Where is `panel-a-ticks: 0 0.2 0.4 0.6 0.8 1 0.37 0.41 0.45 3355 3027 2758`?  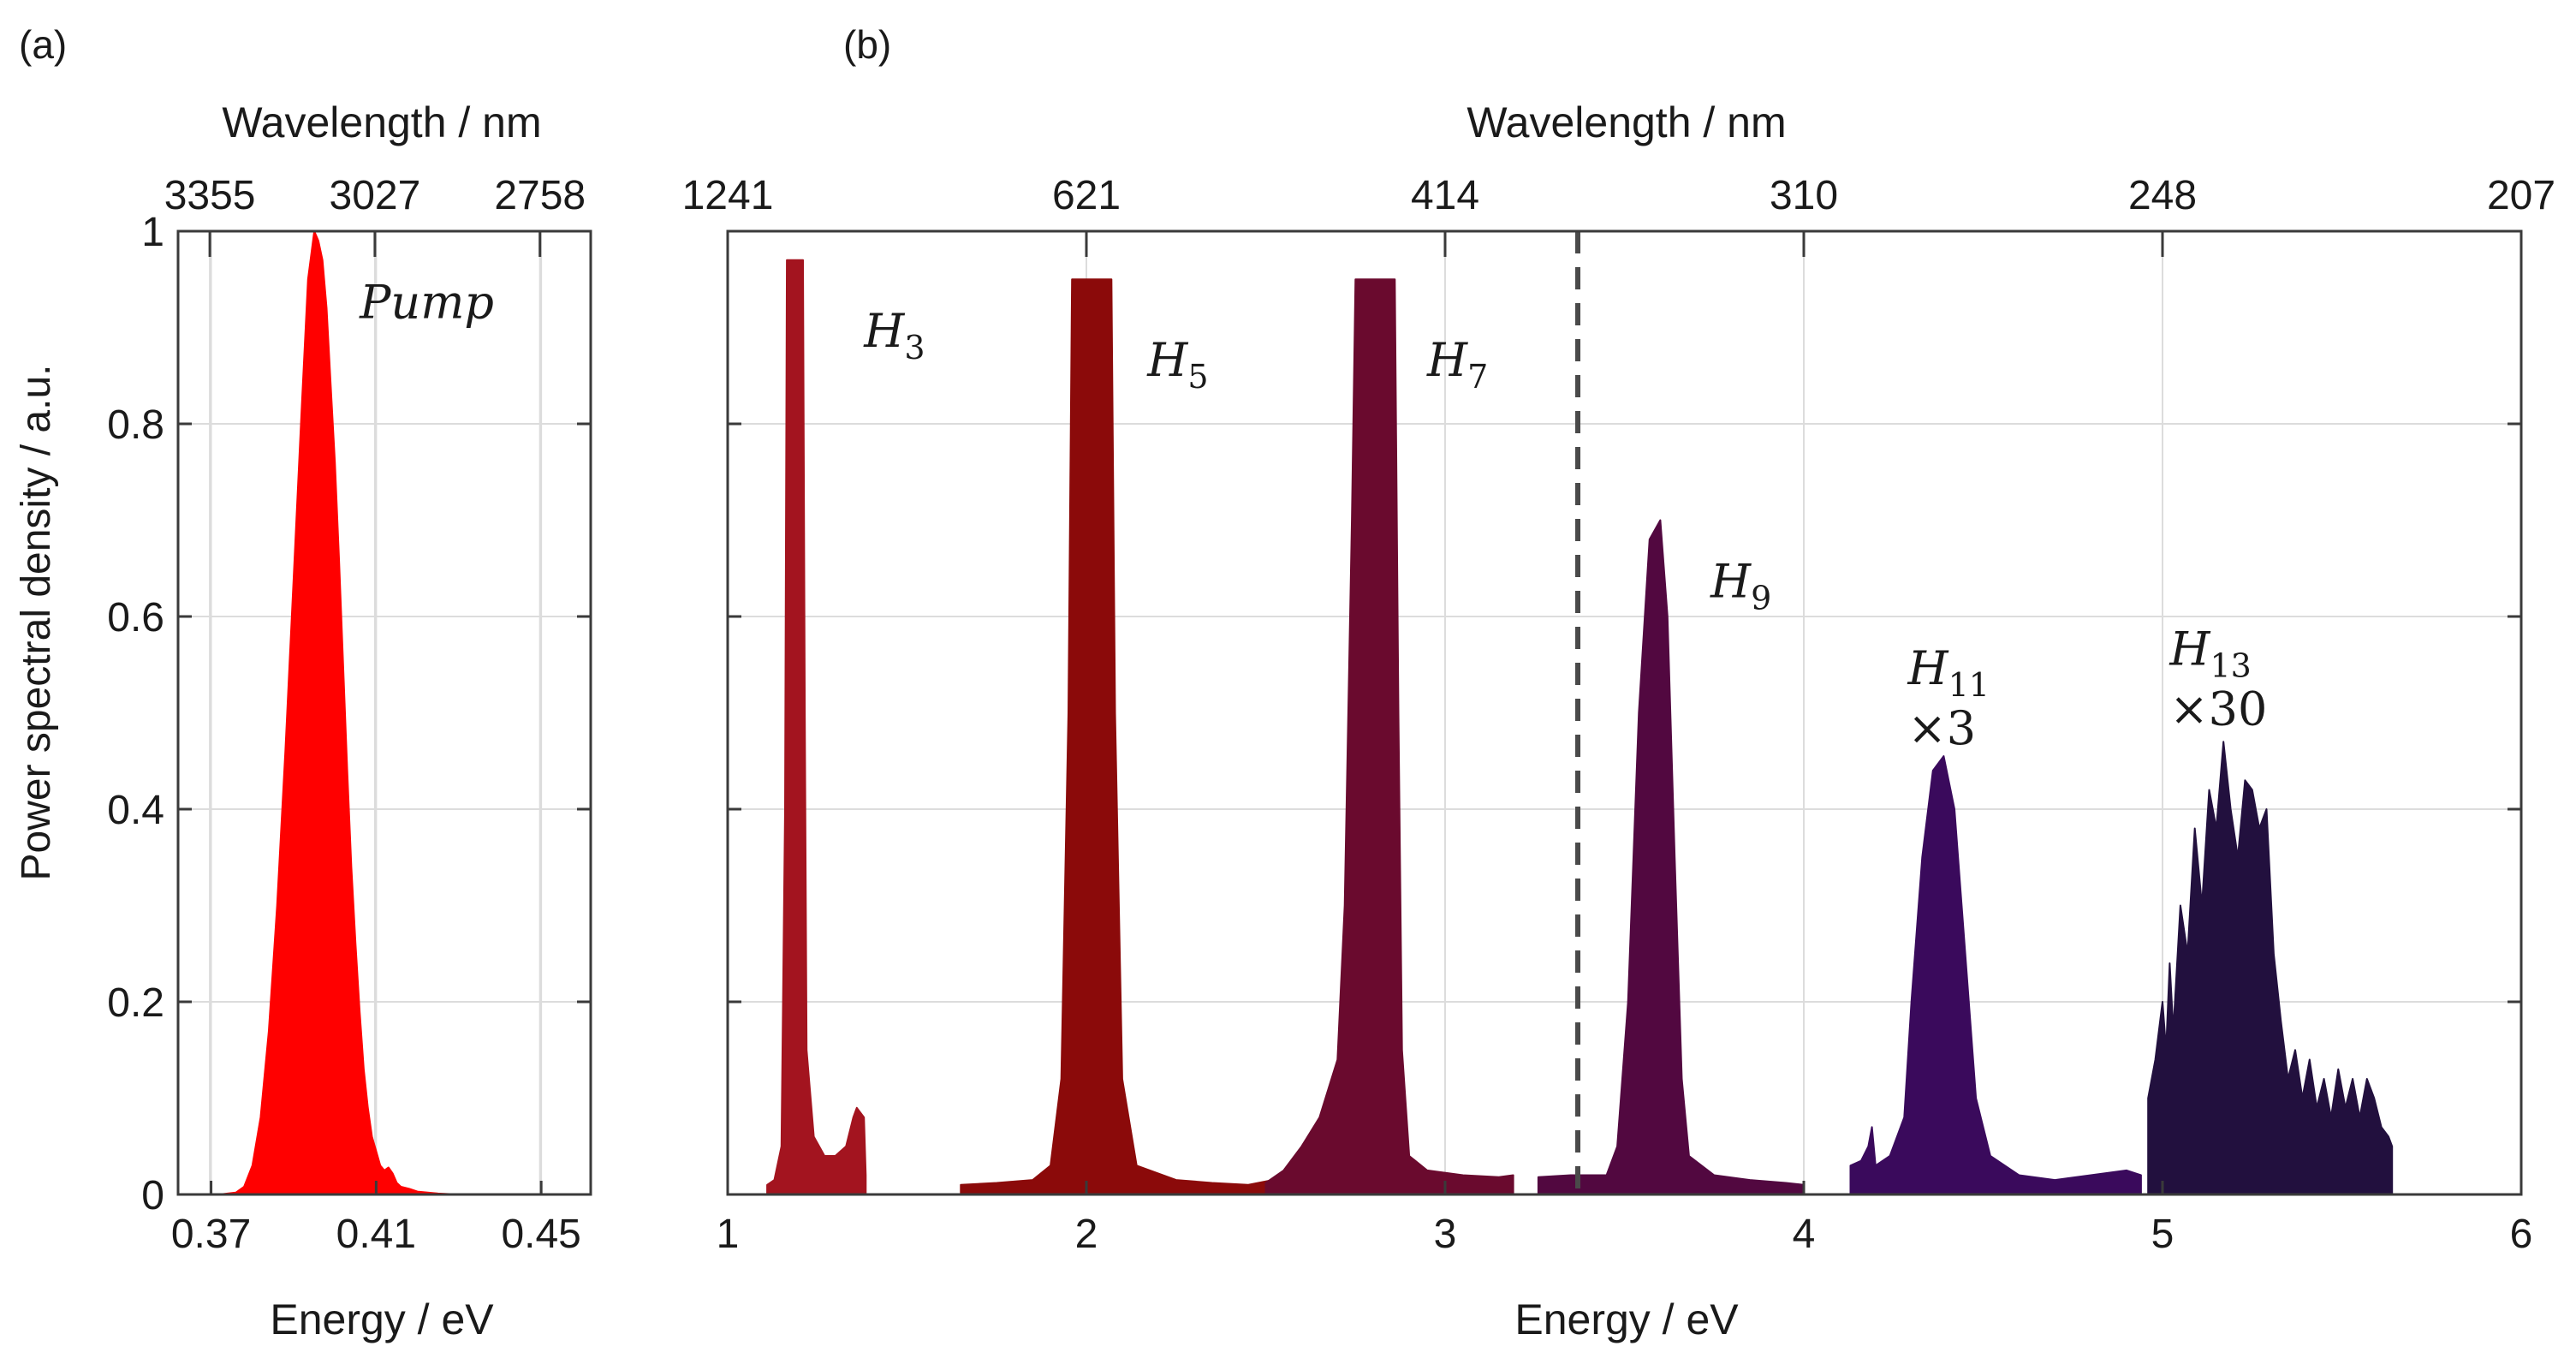
panel-a-ticks: 0 0.2 0.4 0.6 0.8 1 0.37 0.41 0.45 3355 3027 2758 is located at coordinates (349, 715).